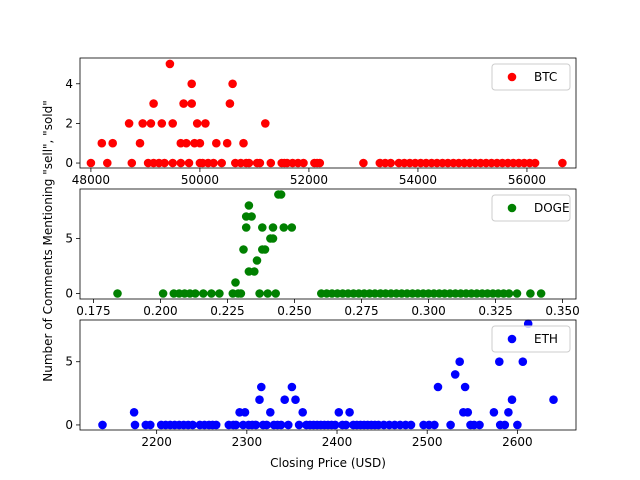 The height and width of the screenshot is (480, 640). Describe the element at coordinates (69, 123) in the screenshot. I see `y-tick-label: 2` at that location.